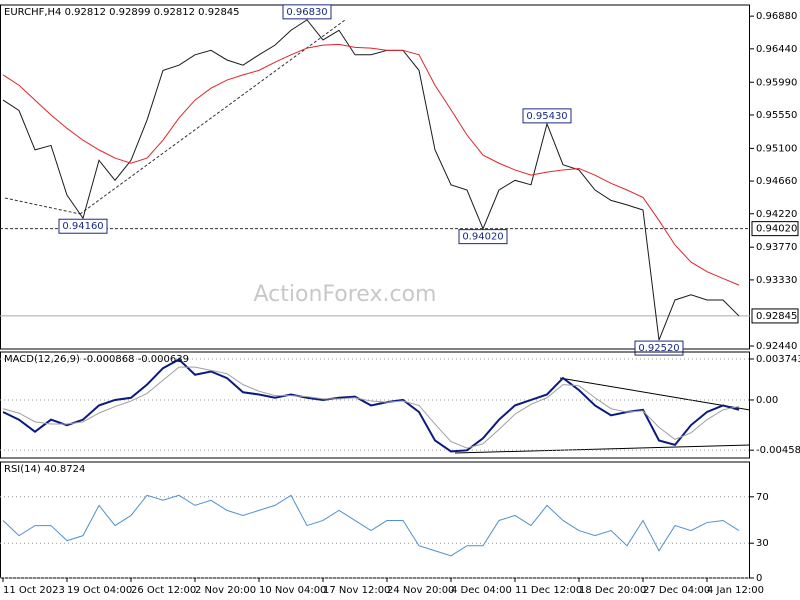 The width and height of the screenshot is (800, 600). What do you see at coordinates (767, 400) in the screenshot?
I see `y-tick-label: 0.00` at bounding box center [767, 400].